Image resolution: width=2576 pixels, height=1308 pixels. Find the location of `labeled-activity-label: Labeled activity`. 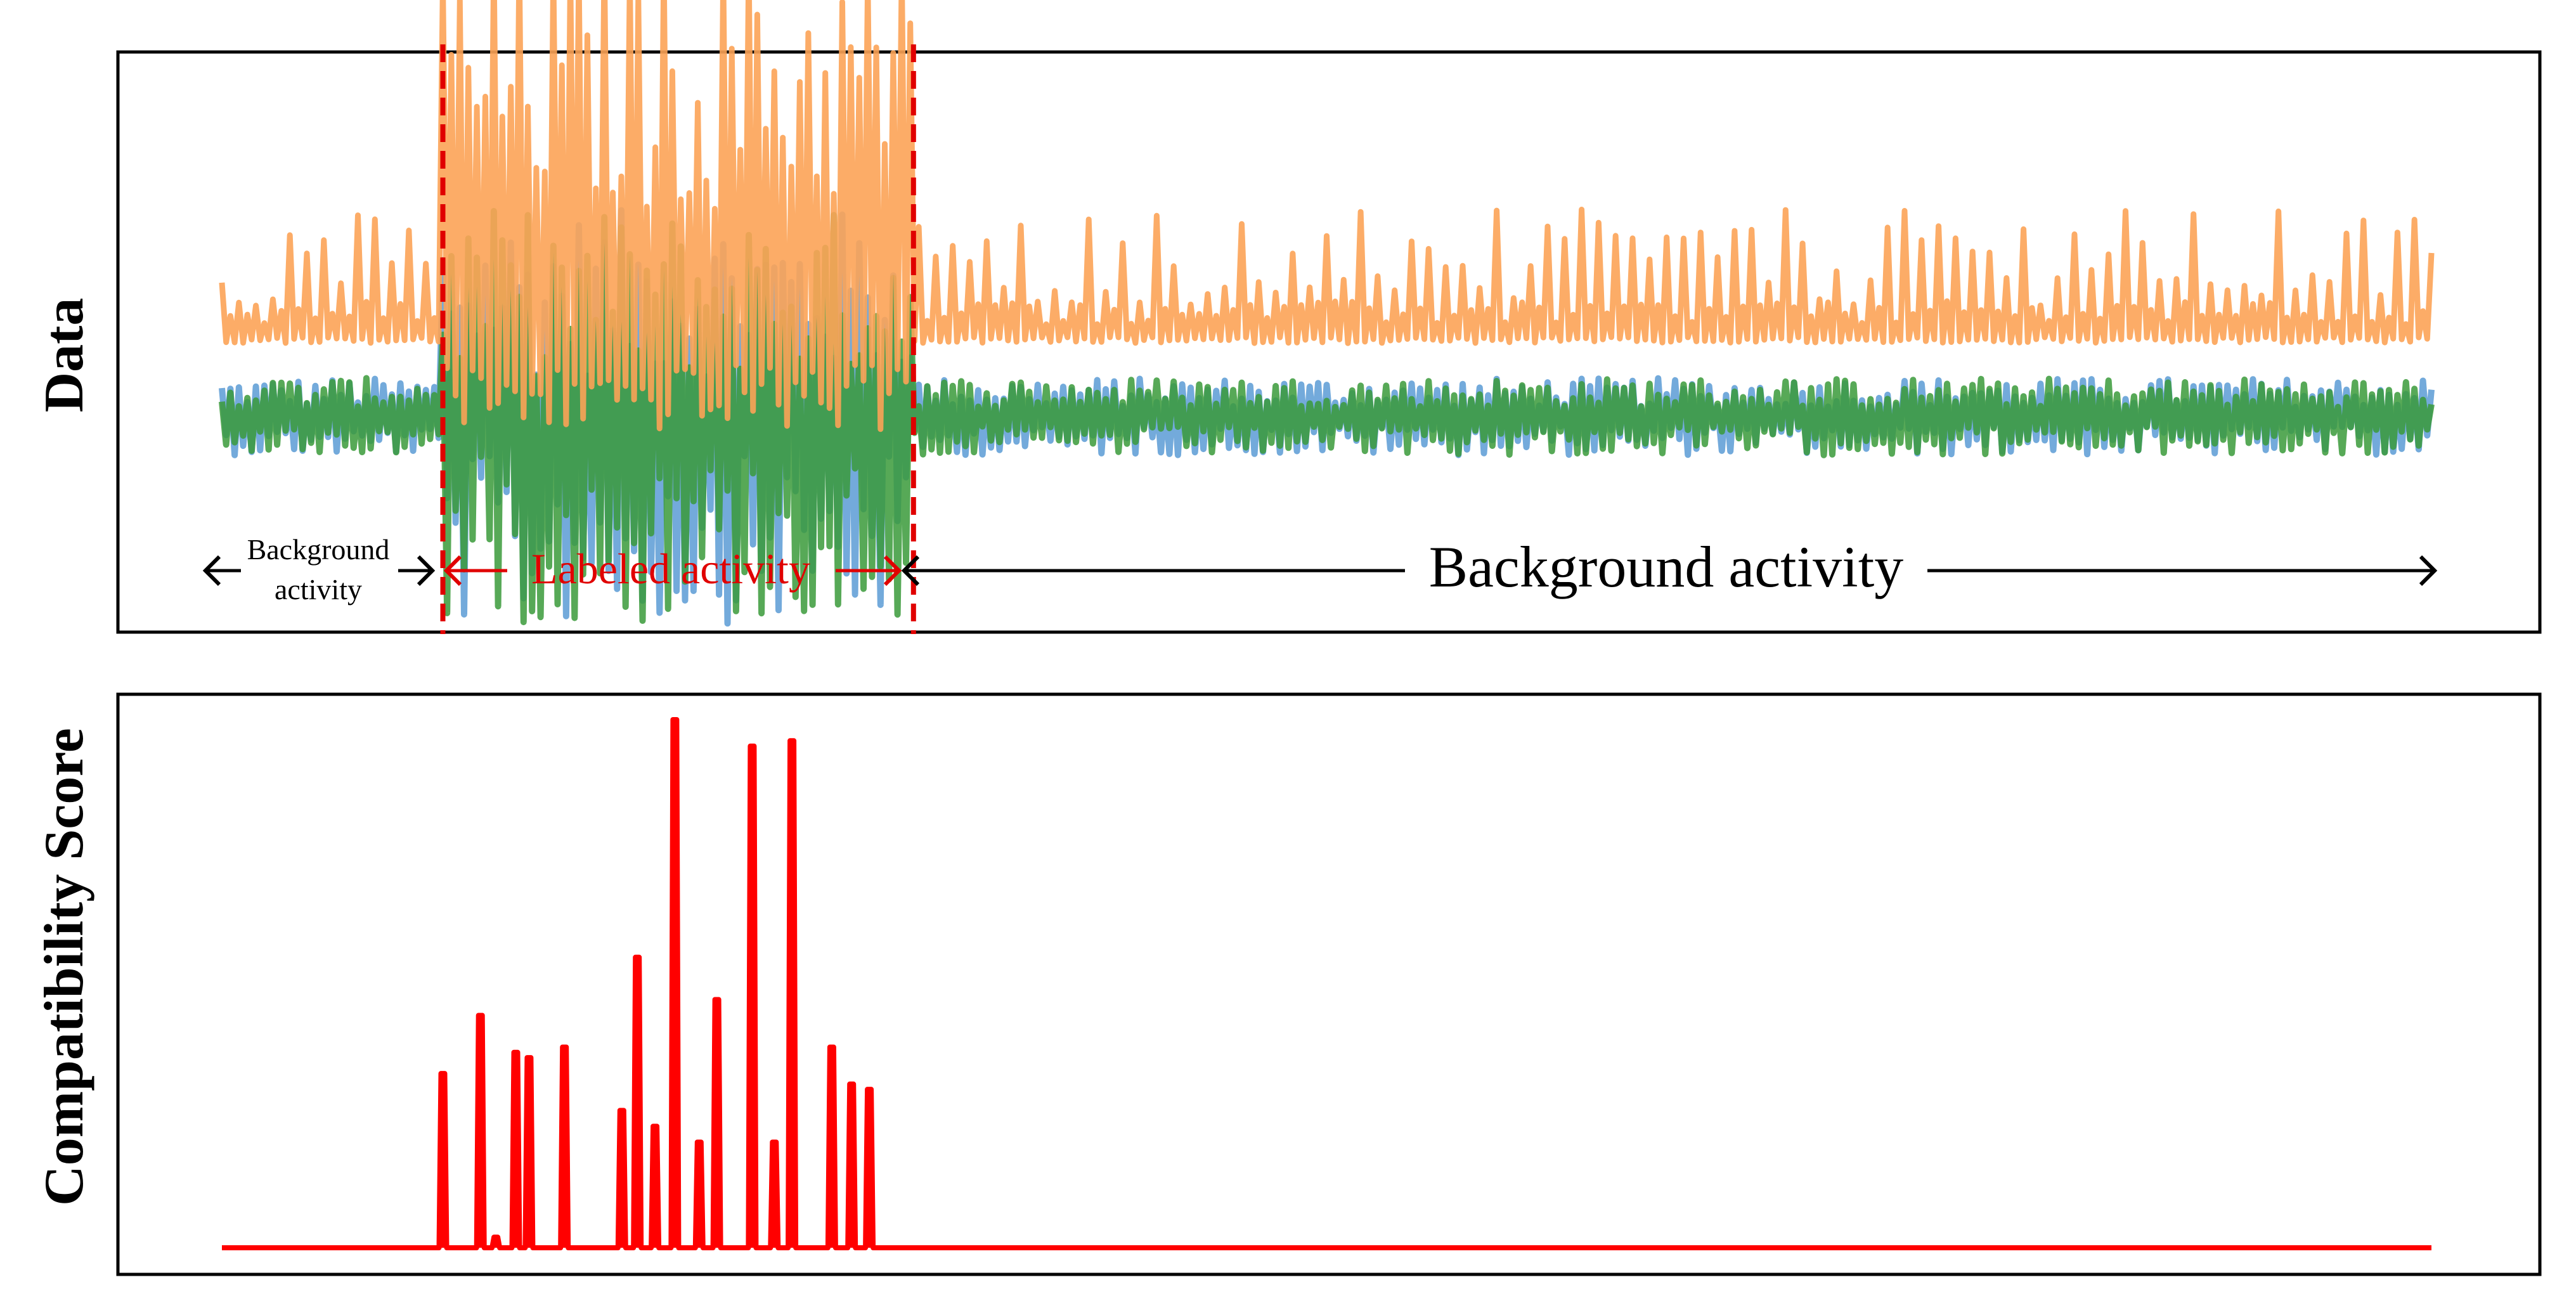

labeled-activity-label: Labeled activity is located at coordinates (670, 569).